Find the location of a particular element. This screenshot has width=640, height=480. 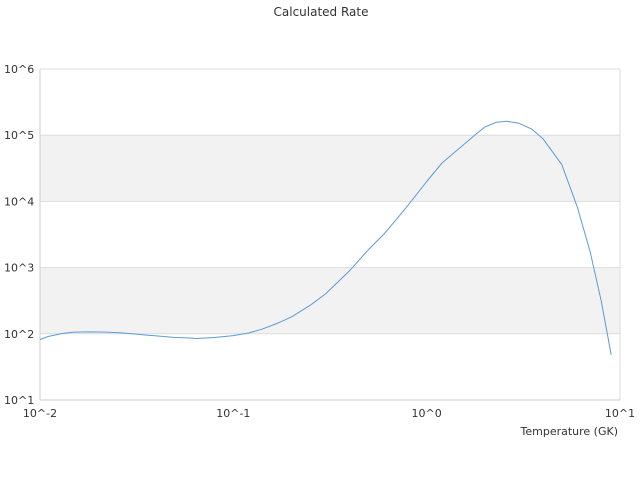

y-tick-label: 10^4 is located at coordinates (19, 201).